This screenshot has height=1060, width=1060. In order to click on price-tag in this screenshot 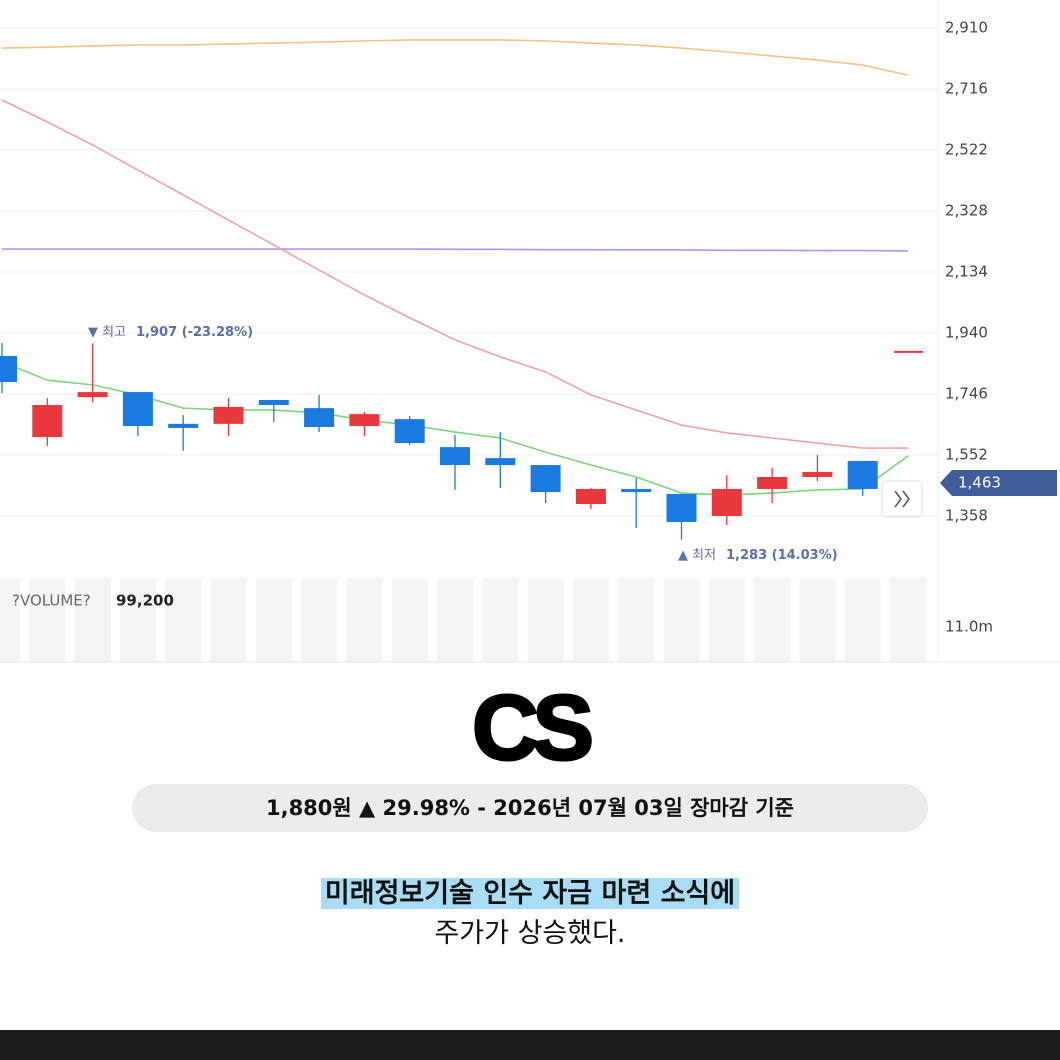, I will do `click(998, 482)`.